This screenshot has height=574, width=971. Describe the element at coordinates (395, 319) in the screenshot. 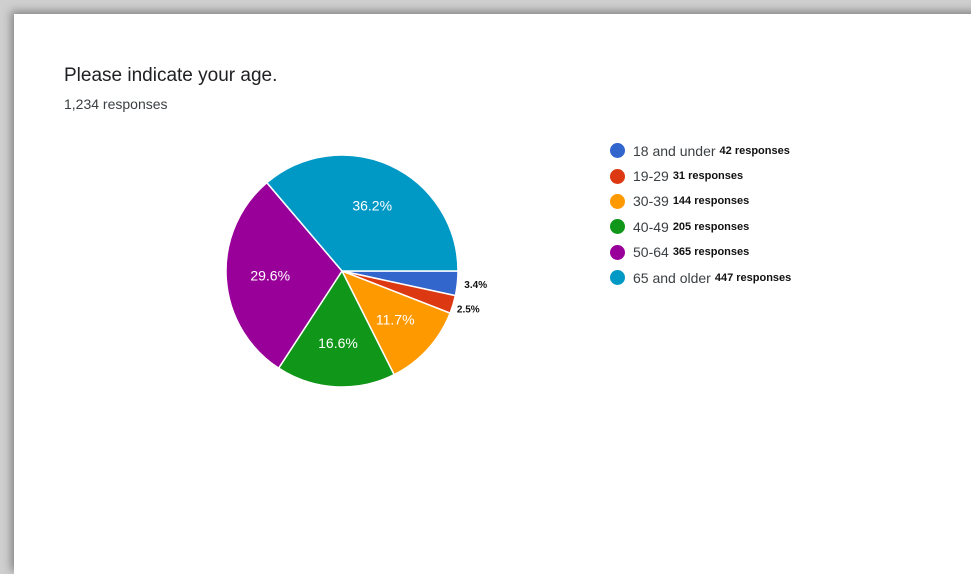

I see `slice-percent-label-2: 11.7%` at that location.